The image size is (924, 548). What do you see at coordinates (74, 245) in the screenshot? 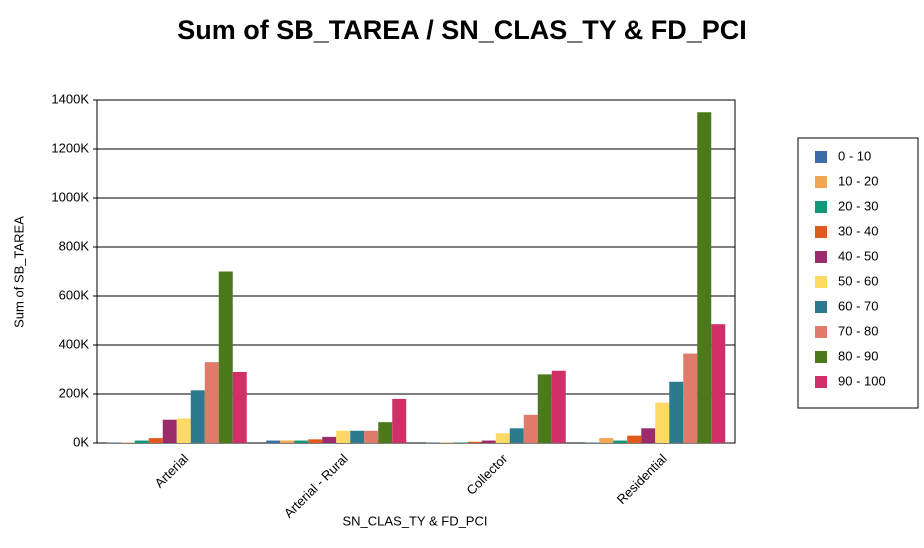
I see `y-tick-label: 800K` at bounding box center [74, 245].